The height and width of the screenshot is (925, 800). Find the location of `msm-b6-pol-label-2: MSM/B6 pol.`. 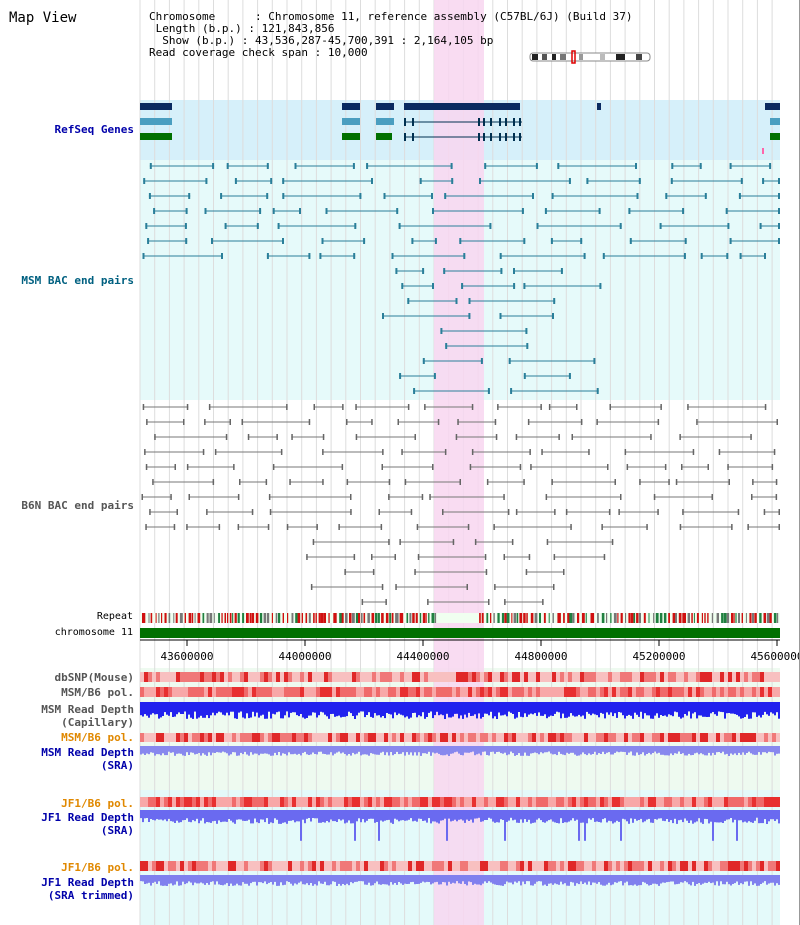

msm-b6-pol-label-2: MSM/B6 pol. is located at coordinates (97, 737).